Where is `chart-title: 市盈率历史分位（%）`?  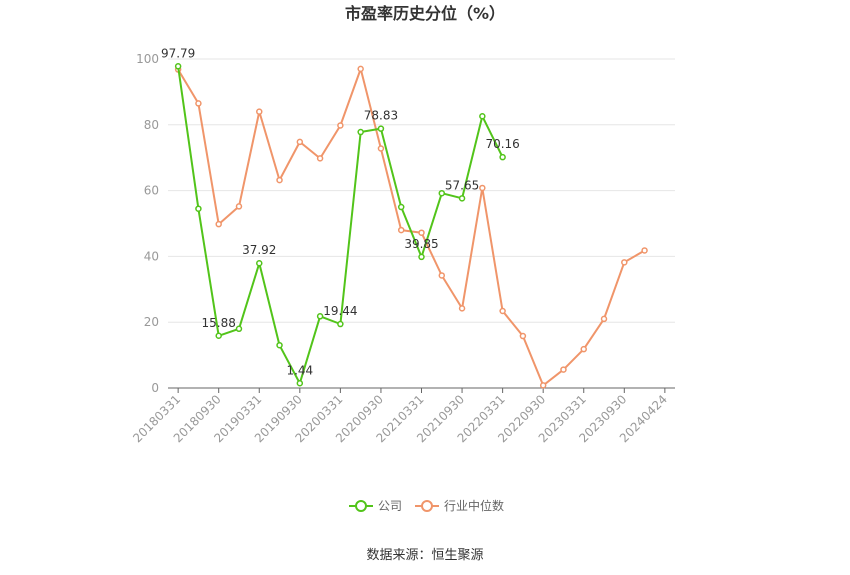
chart-title: 市盈率历史分位（%） is located at coordinates (425, 13).